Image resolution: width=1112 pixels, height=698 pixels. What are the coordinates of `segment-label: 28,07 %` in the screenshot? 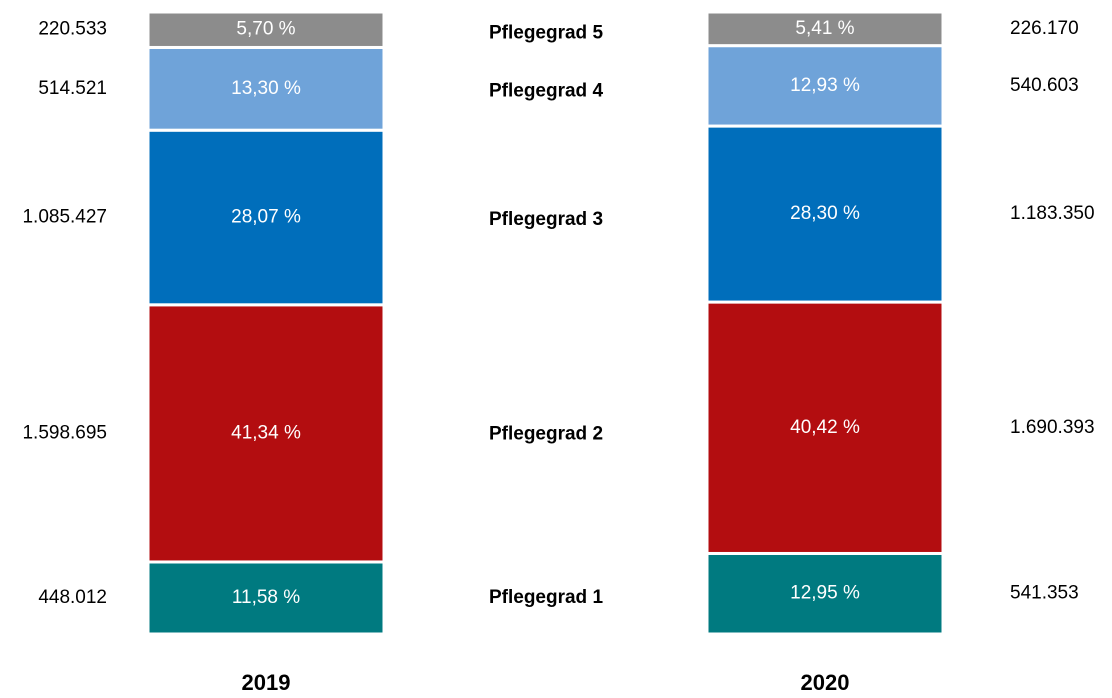 It's located at (266, 217).